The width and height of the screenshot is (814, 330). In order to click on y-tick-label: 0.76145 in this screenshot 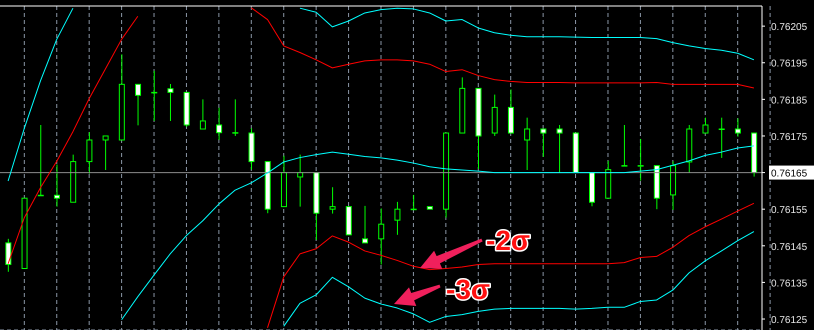, I will do `click(789, 247)`.